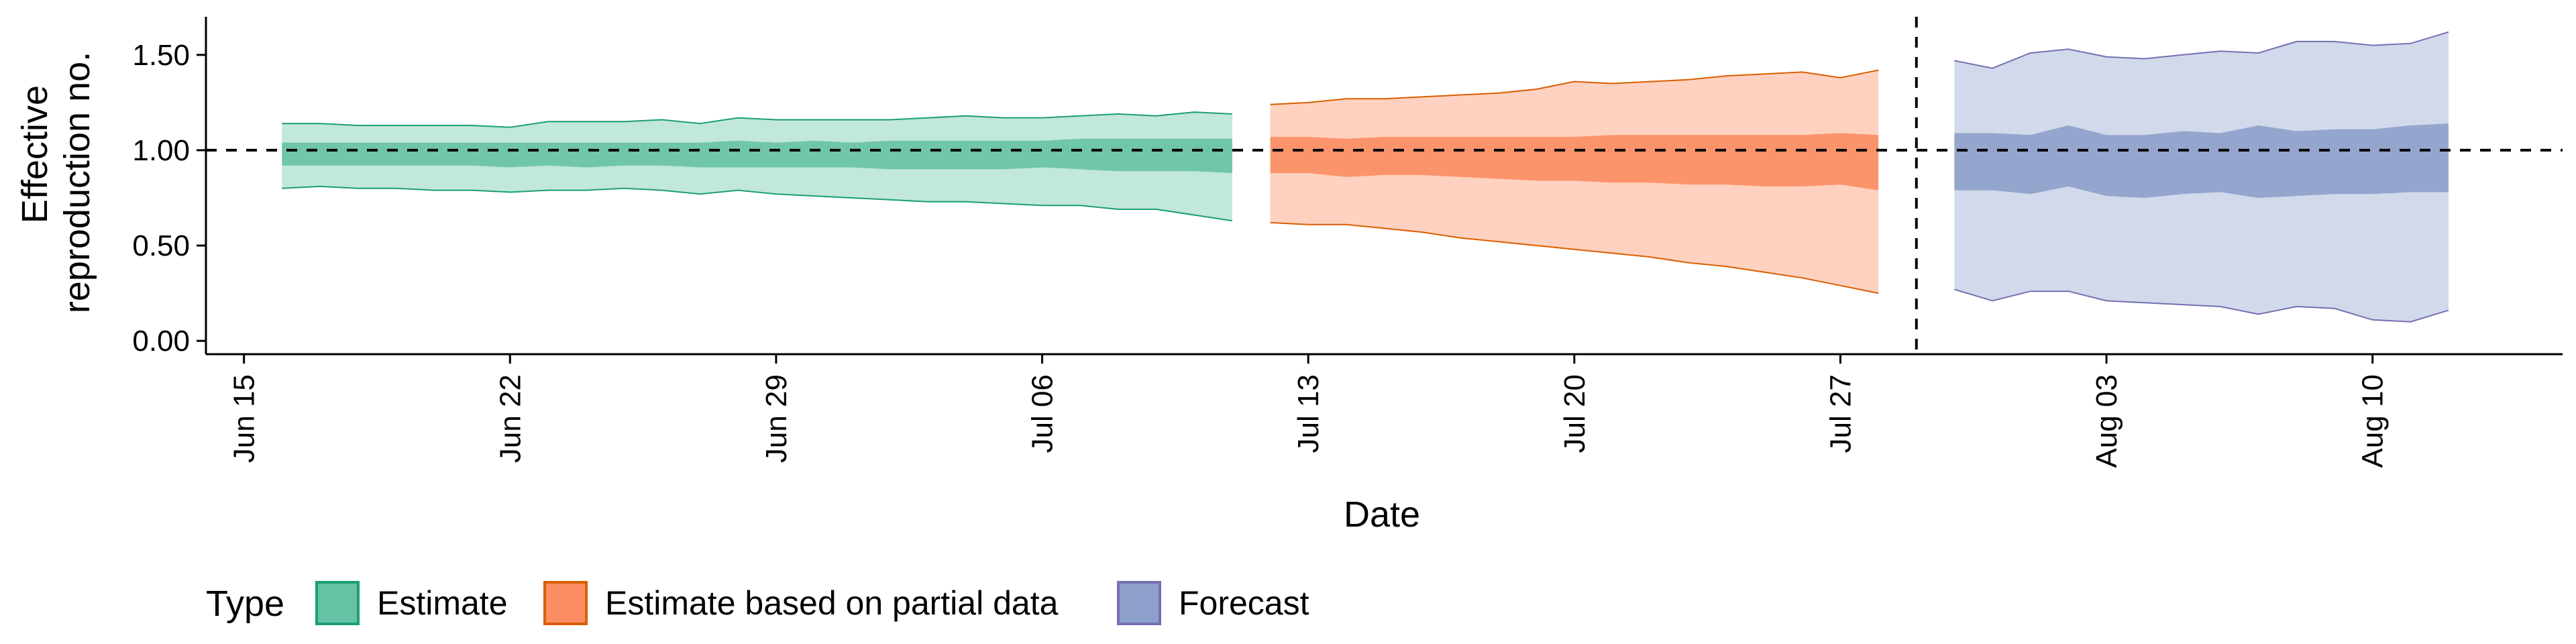  I want to click on estimate-based-on-partial-data-lower-90-line, so click(1574, 257).